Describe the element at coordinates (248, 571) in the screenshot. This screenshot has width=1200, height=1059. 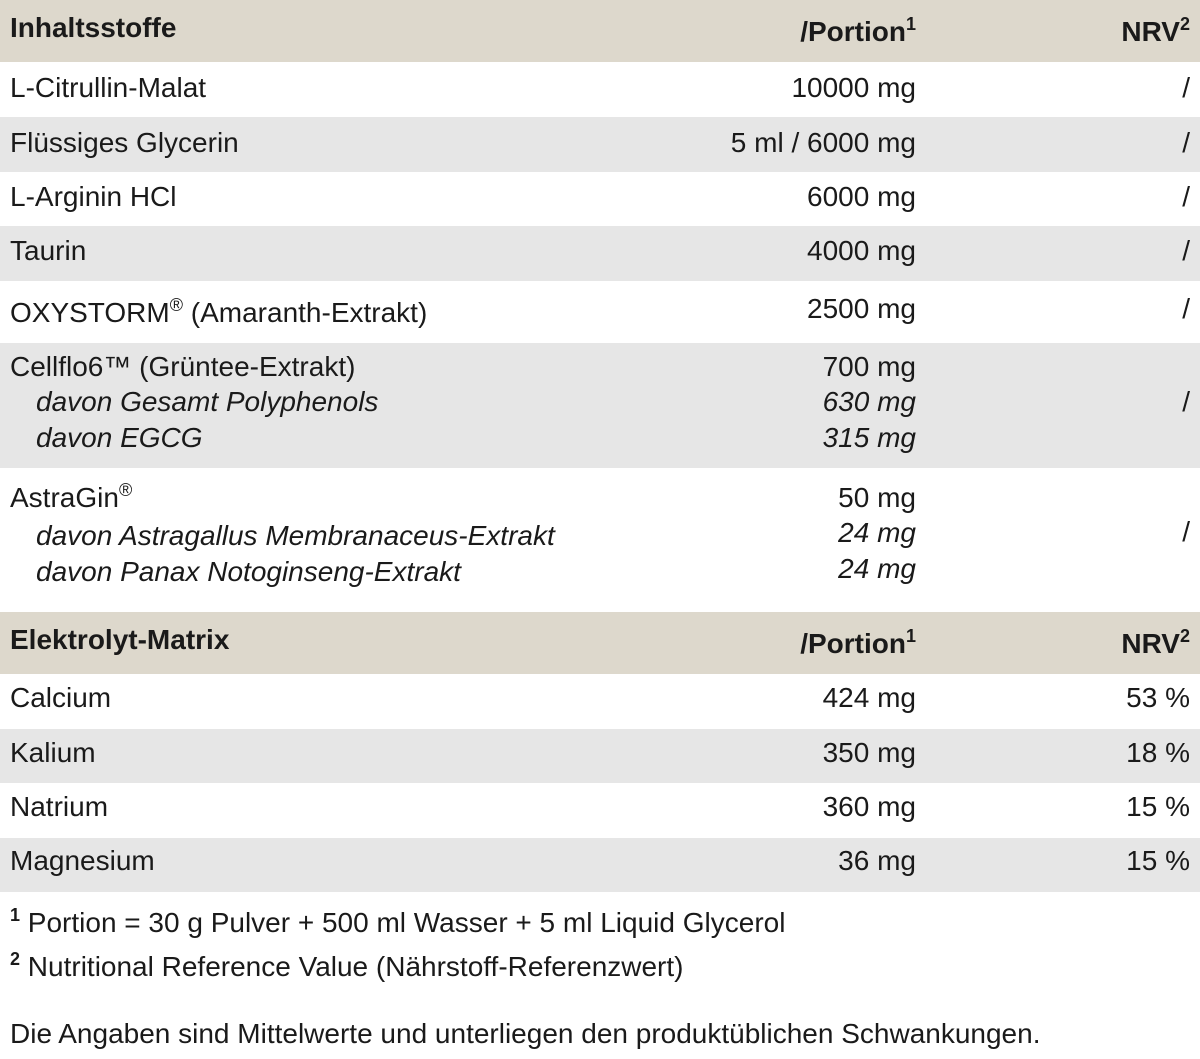
I see `ingredient-sub-name: davon Panax Notoginseng-Extrakt` at that location.